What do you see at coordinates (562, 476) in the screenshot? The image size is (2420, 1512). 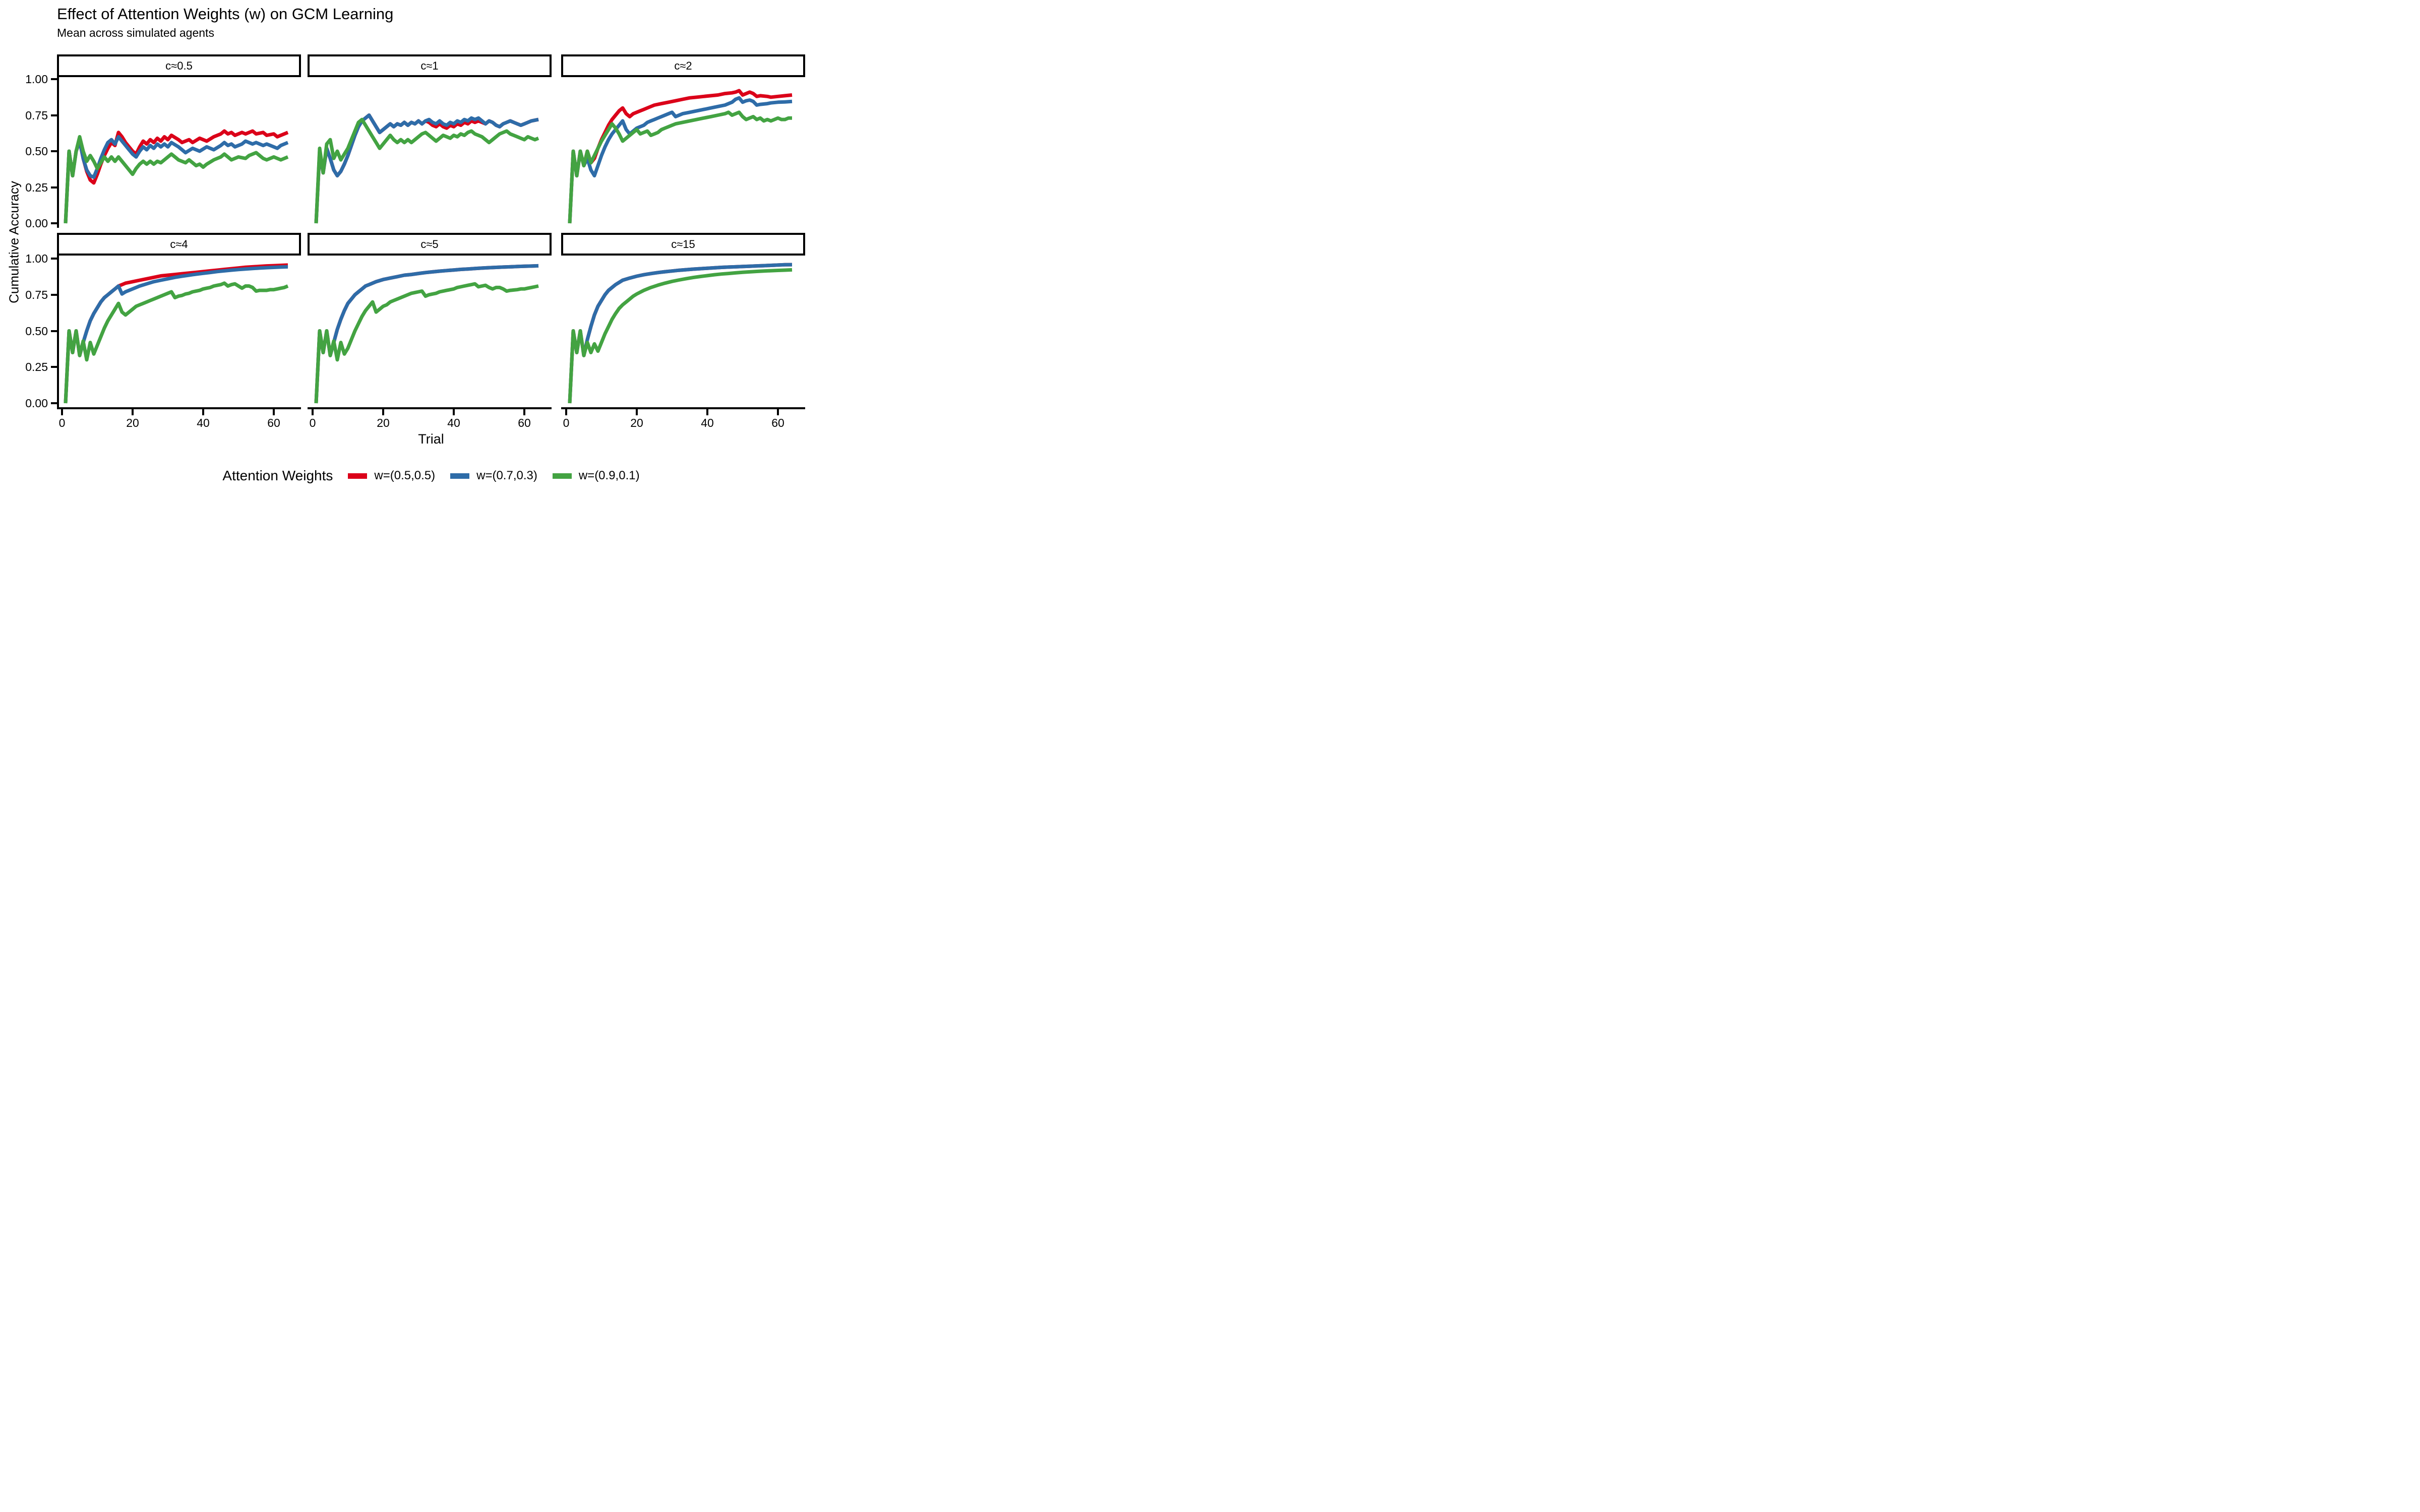 I see `legend-key-green-line` at bounding box center [562, 476].